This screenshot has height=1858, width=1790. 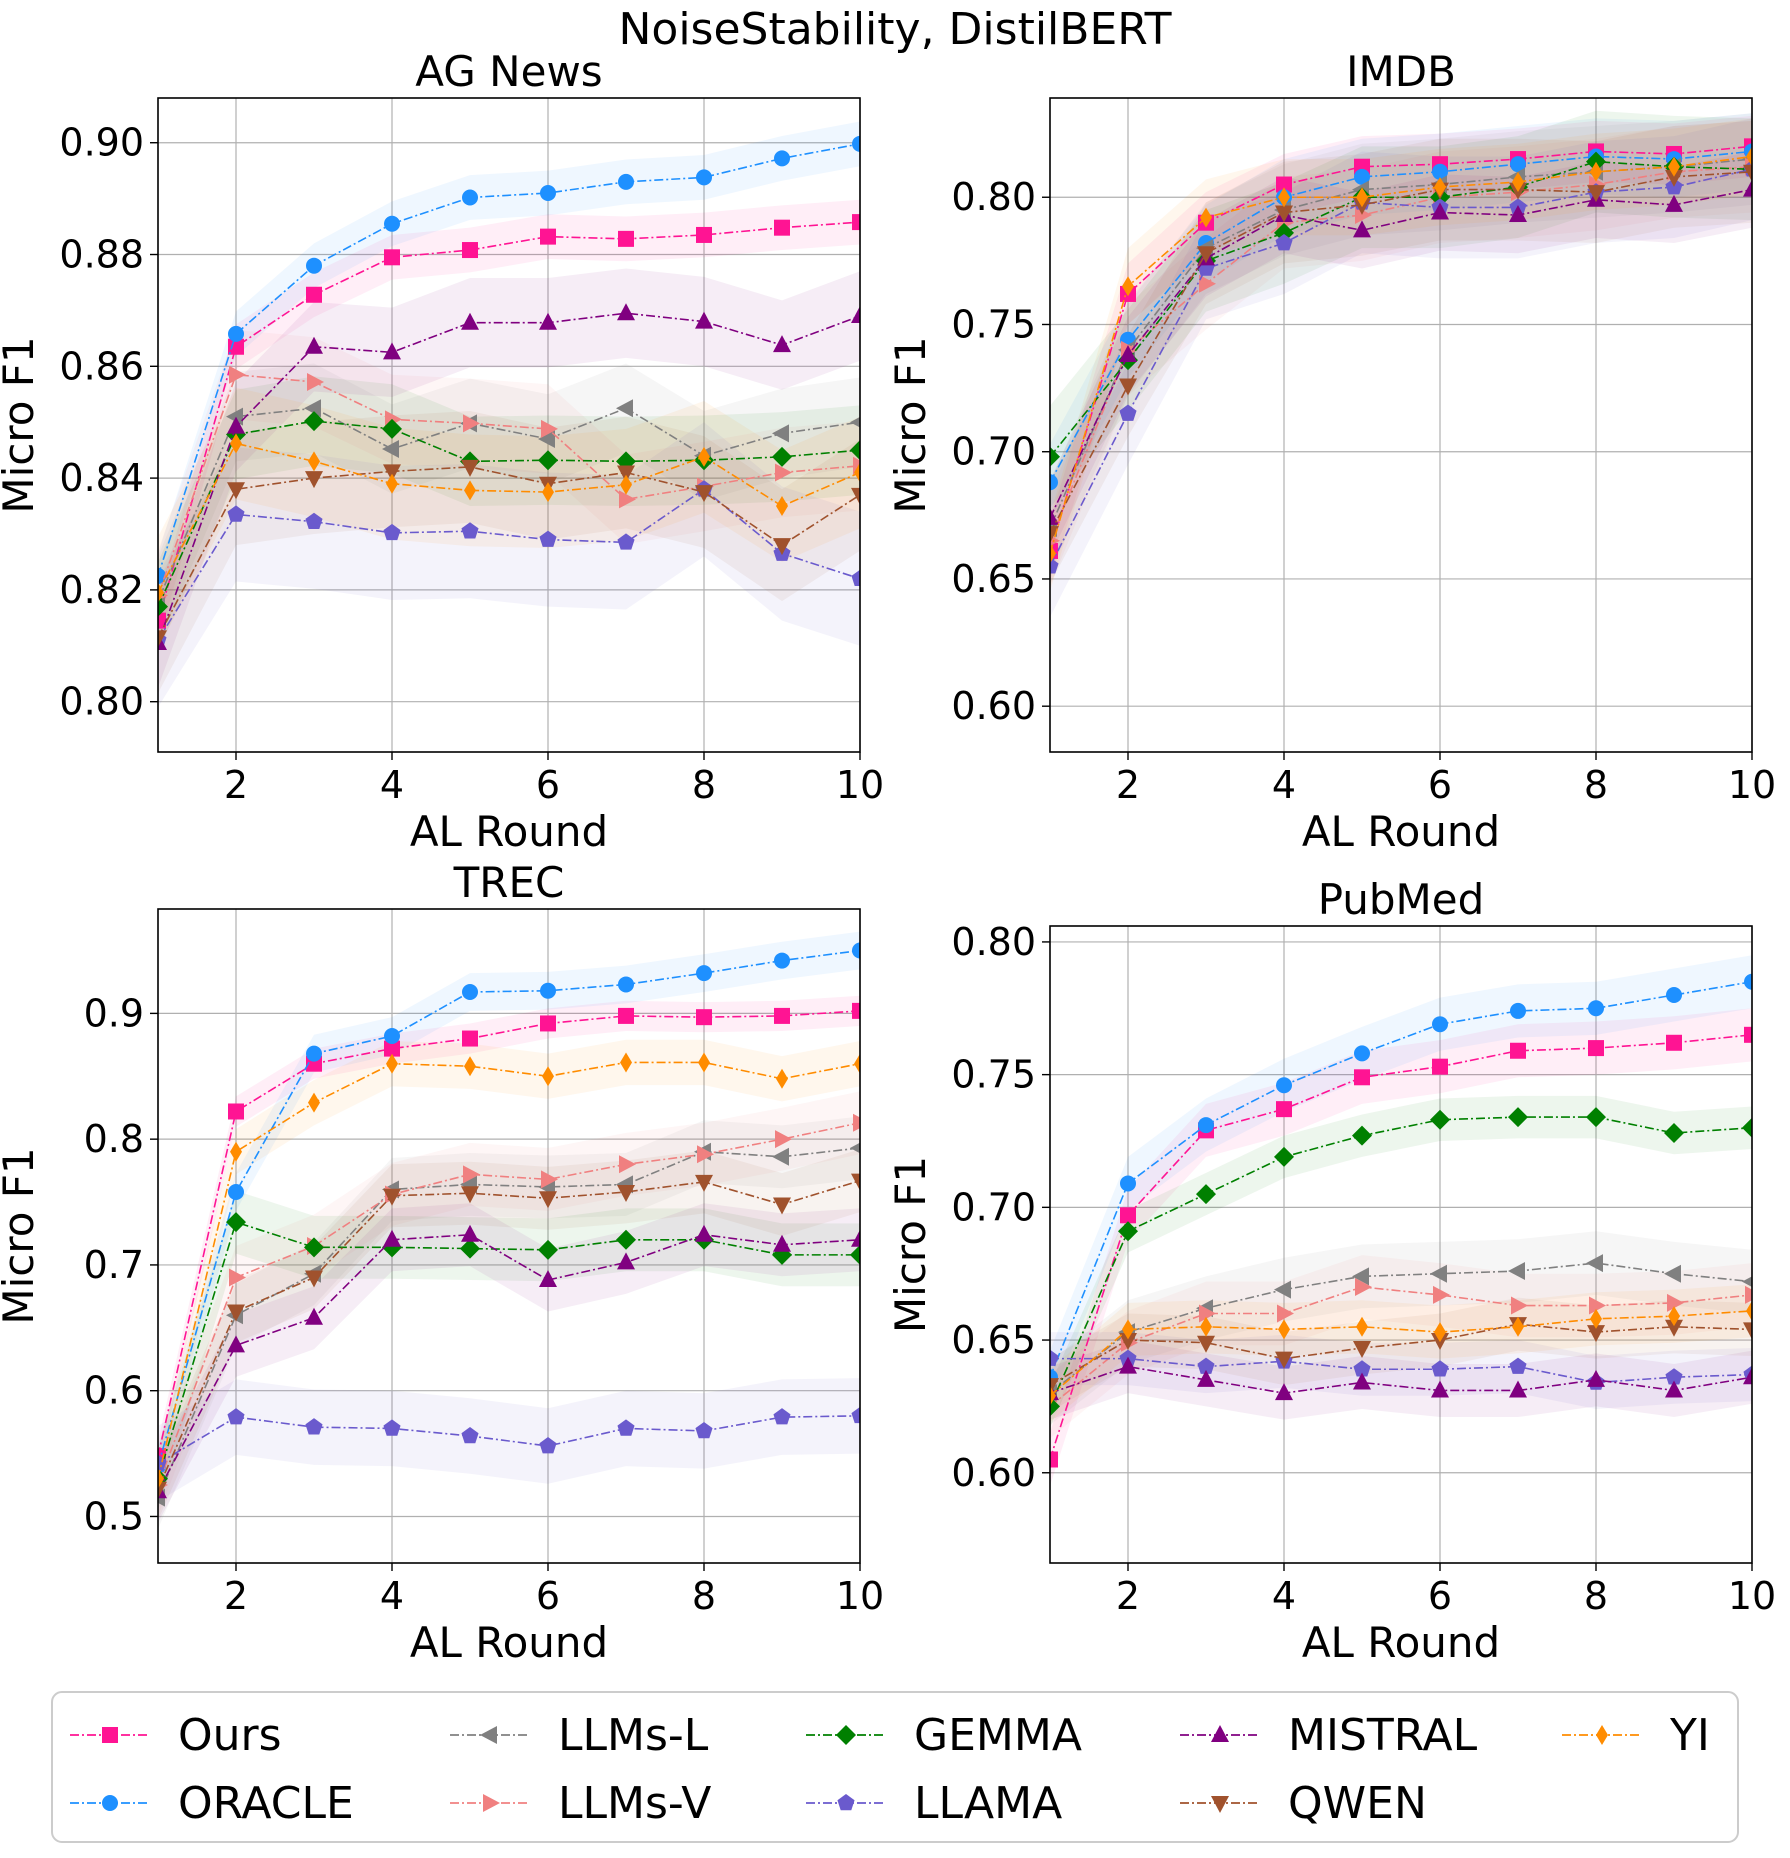 I want to click on legend-label-gemma: GEMMA, so click(x=998, y=1735).